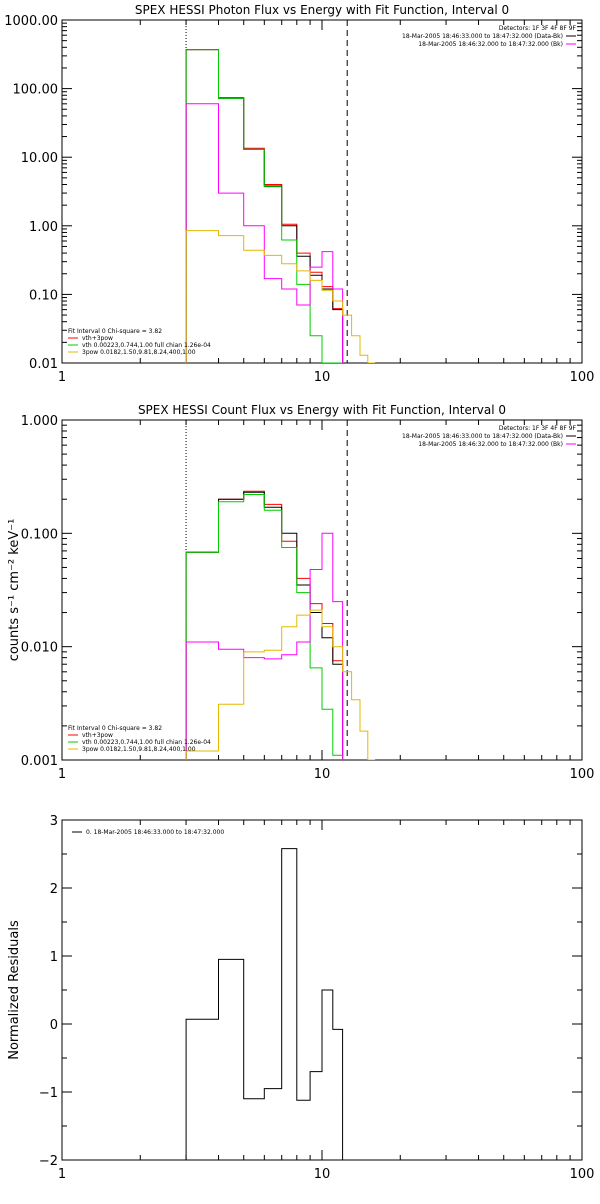  What do you see at coordinates (54, 1025) in the screenshot?
I see `y-tick-label: 0` at bounding box center [54, 1025].